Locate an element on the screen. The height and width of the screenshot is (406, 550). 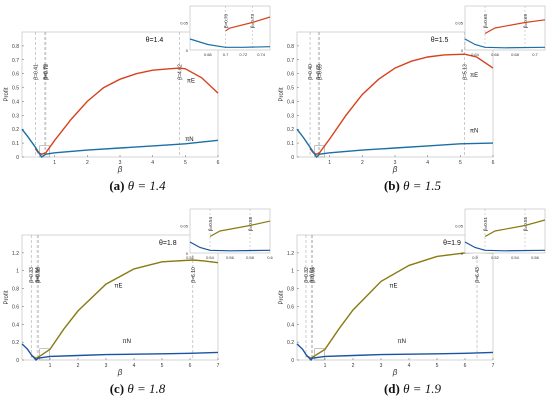
threshold-label: β=6.43 is located at coordinates (478, 275).